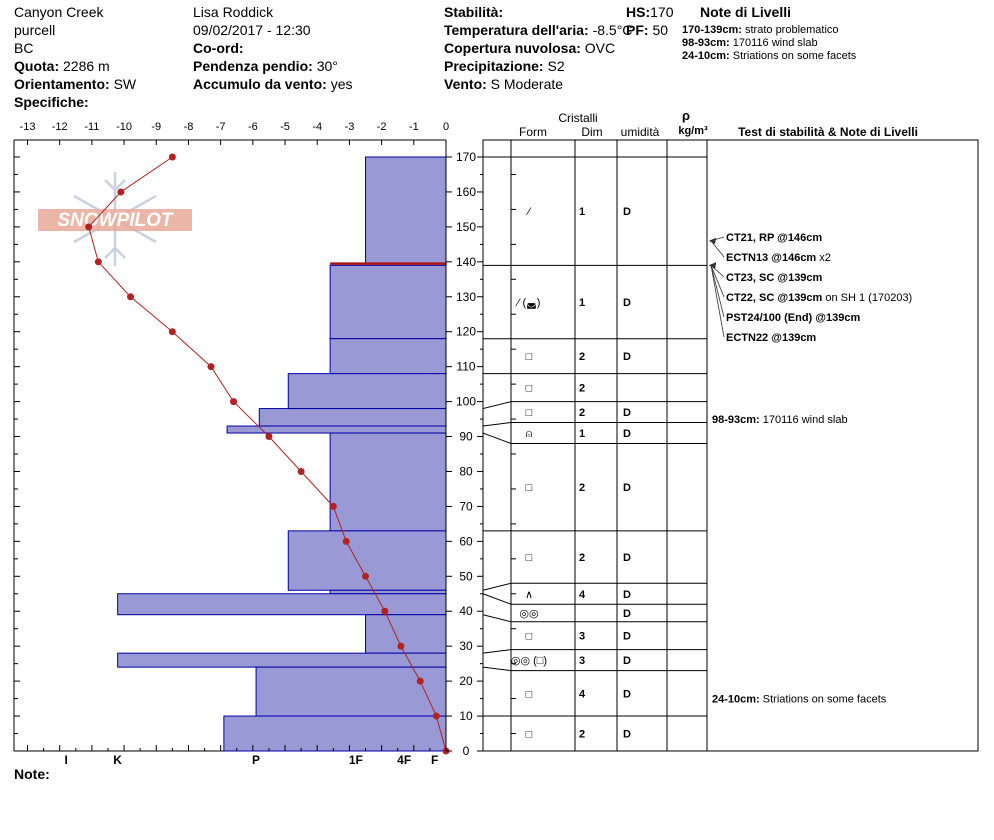 This screenshot has height=840, width=994. Describe the element at coordinates (529, 694) in the screenshot. I see `layer-form-12: □` at that location.